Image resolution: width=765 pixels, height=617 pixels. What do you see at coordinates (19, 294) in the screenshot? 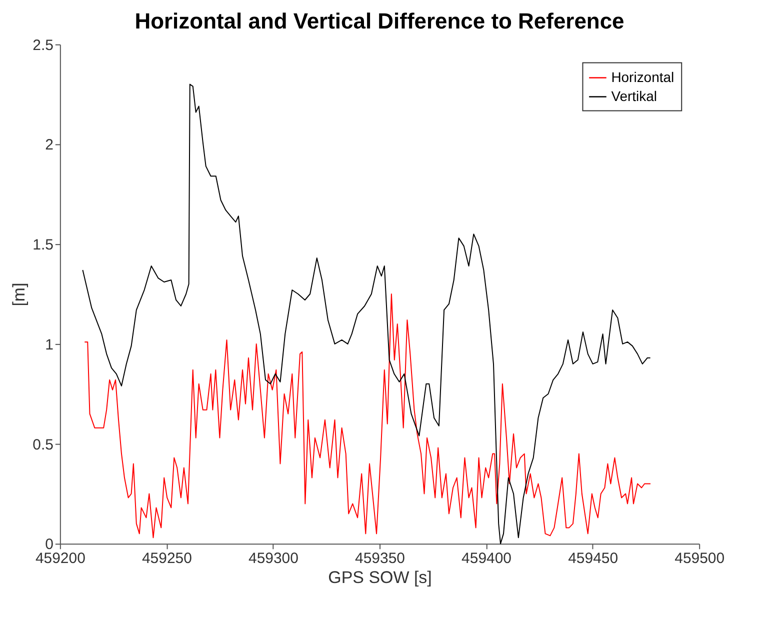
I see `y-axis-title: [m]` at bounding box center [19, 294].